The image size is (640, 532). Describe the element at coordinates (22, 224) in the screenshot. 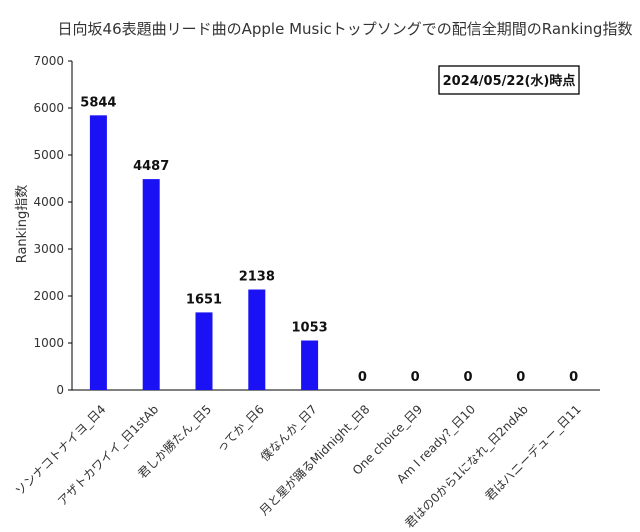

I see `y-axis-label: Ranking指数` at that location.